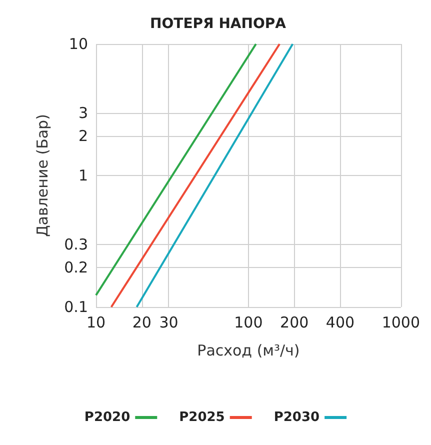 The height and width of the screenshot is (445, 431). I want to click on legend-label: P2020, so click(107, 417).